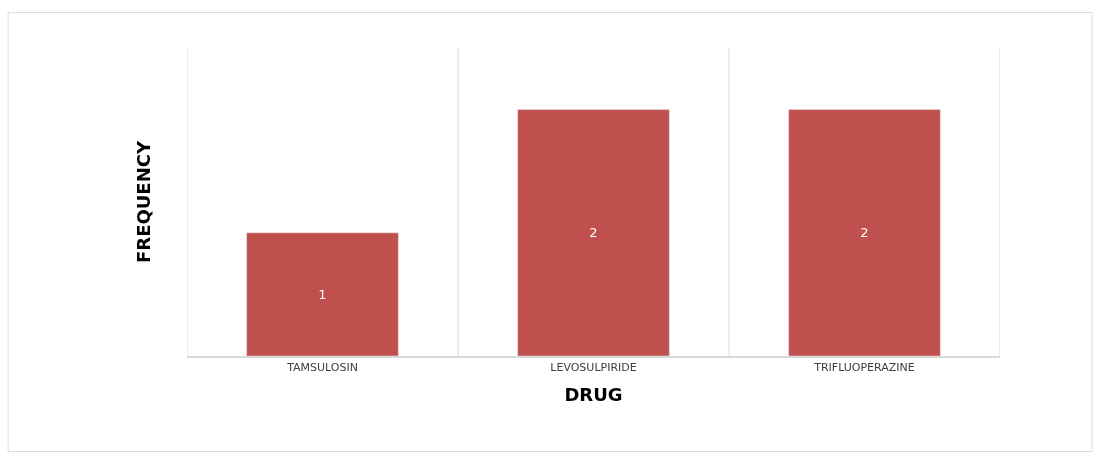  Describe the element at coordinates (144, 201) in the screenshot. I see `y-axis-title: FREQUENCY` at that location.